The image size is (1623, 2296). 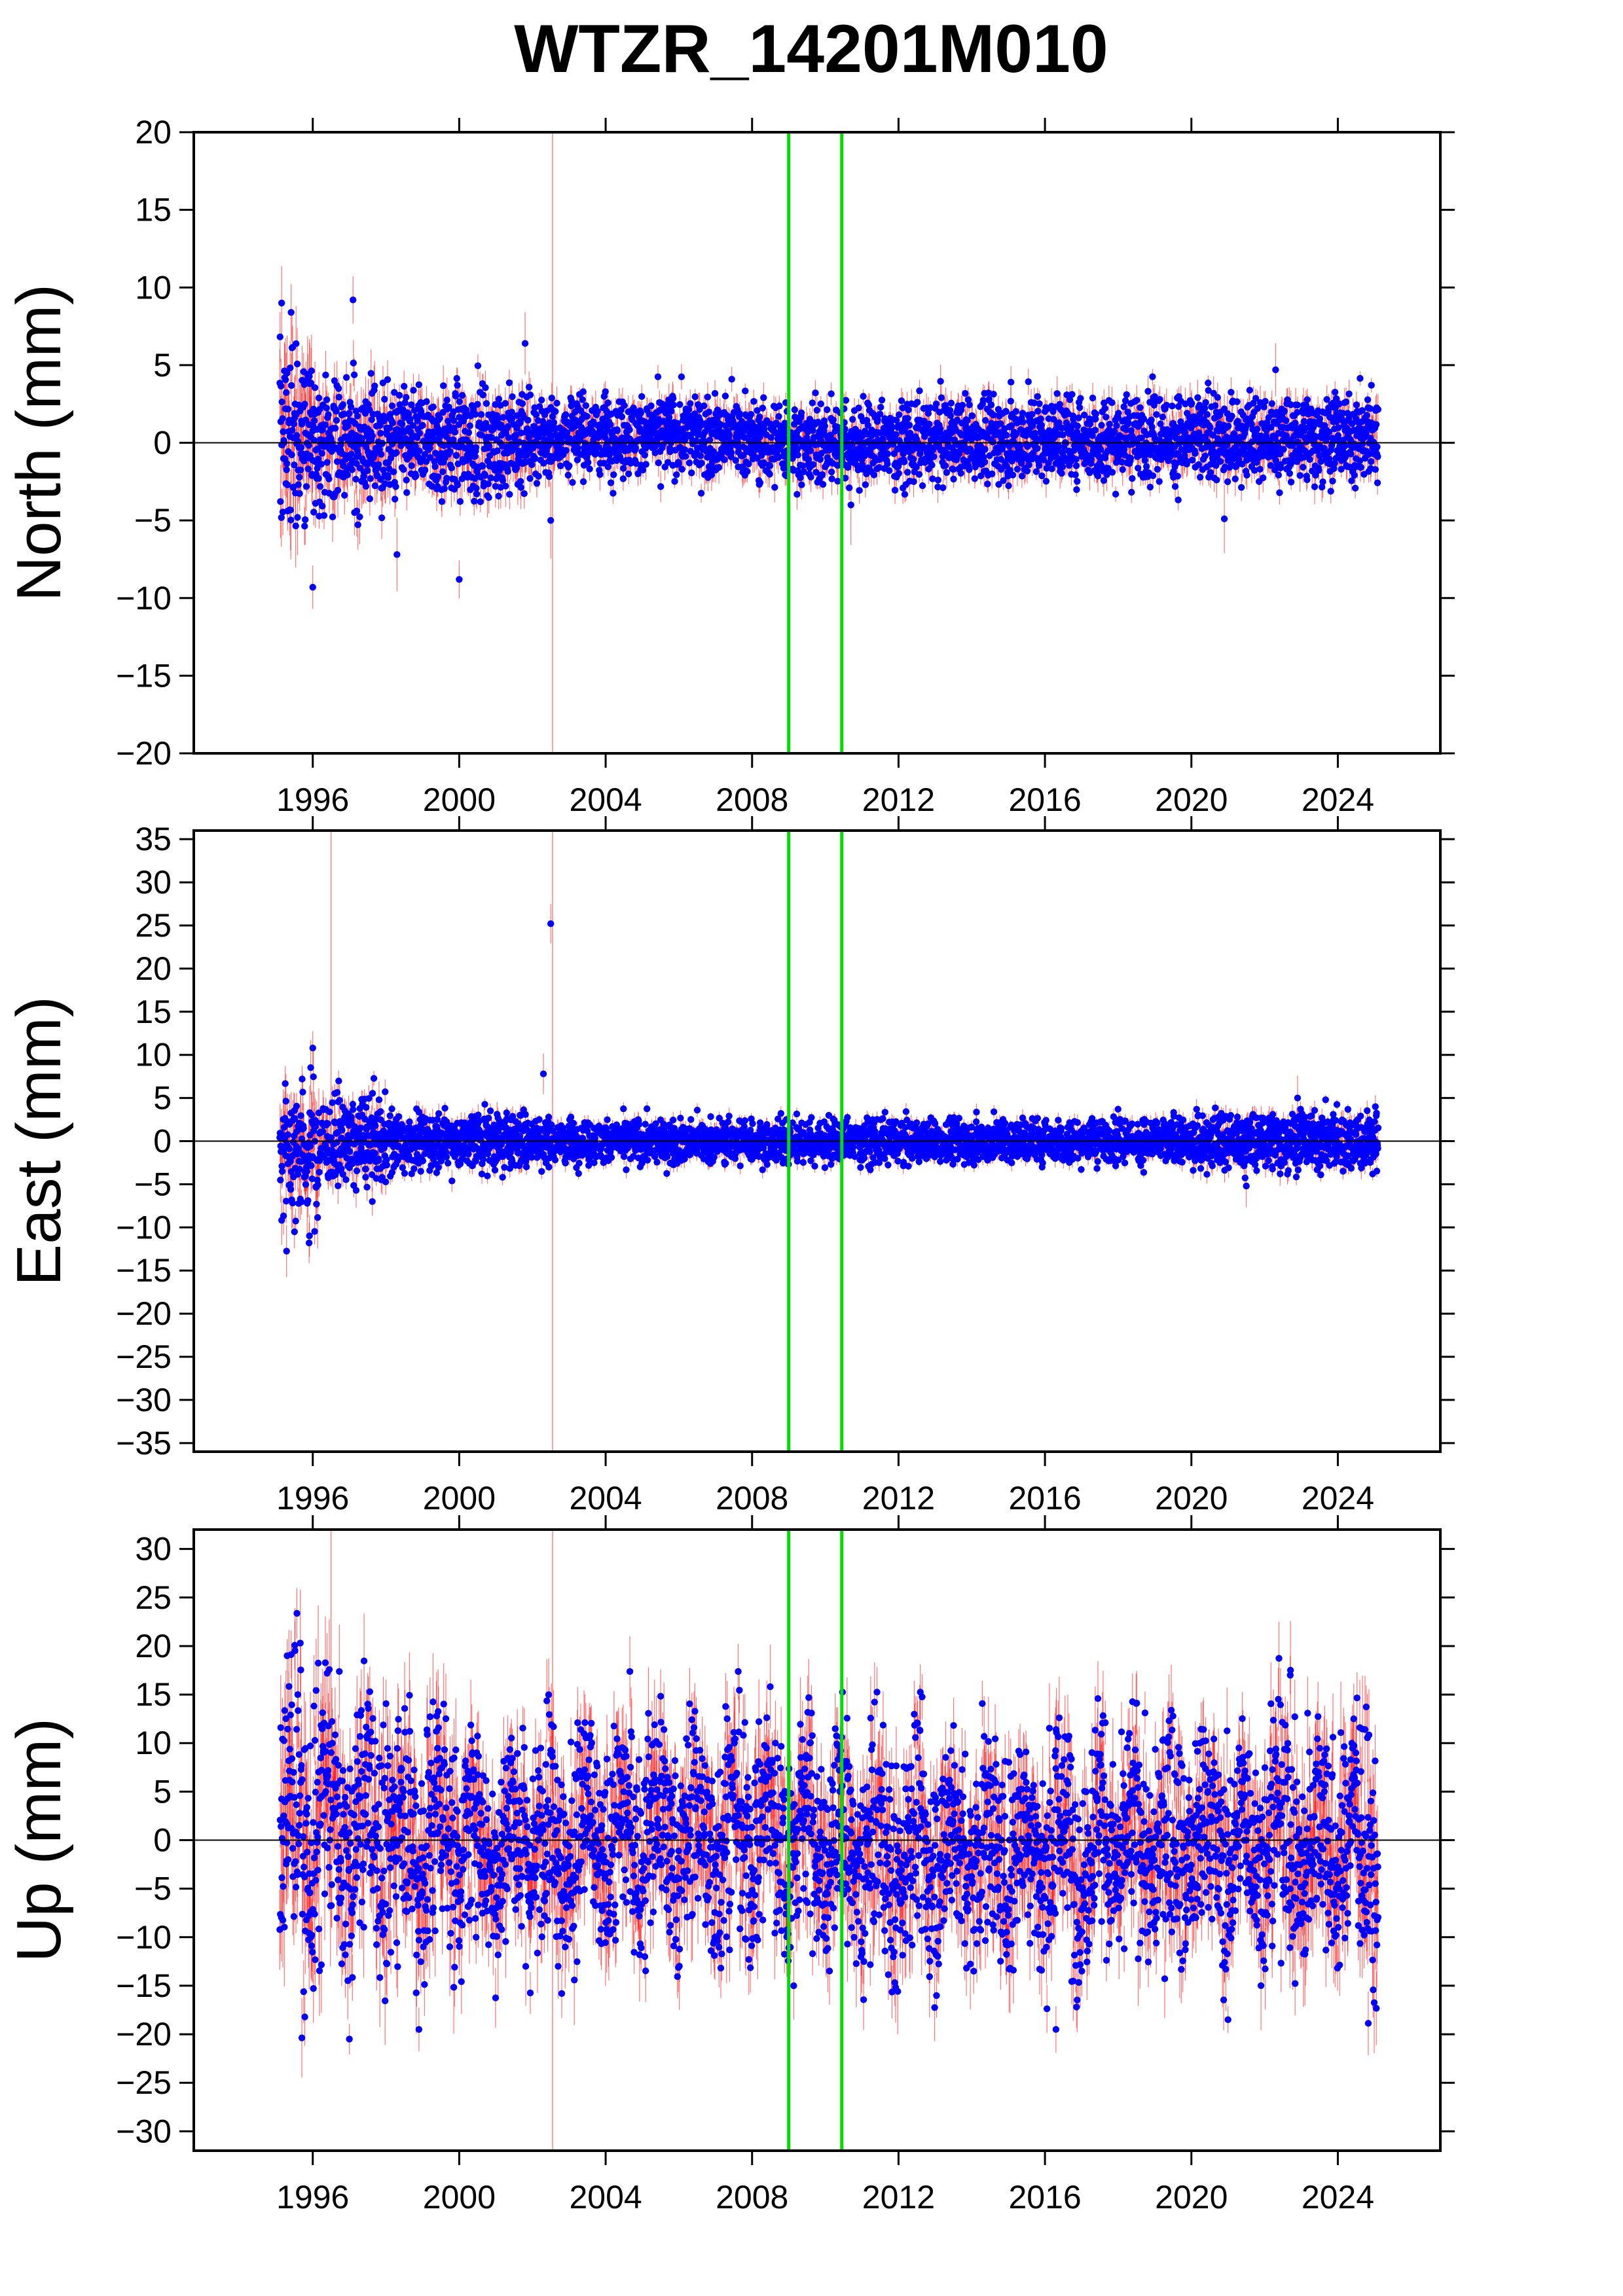 I want to click on north-xtick-label: 2000, so click(x=459, y=799).